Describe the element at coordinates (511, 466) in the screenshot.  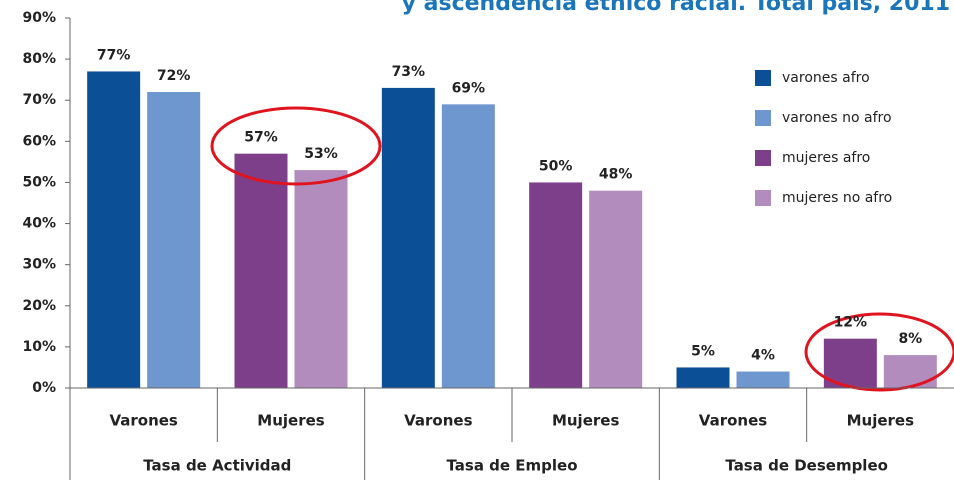
I see `group-label: Tasa de Empleo` at that location.